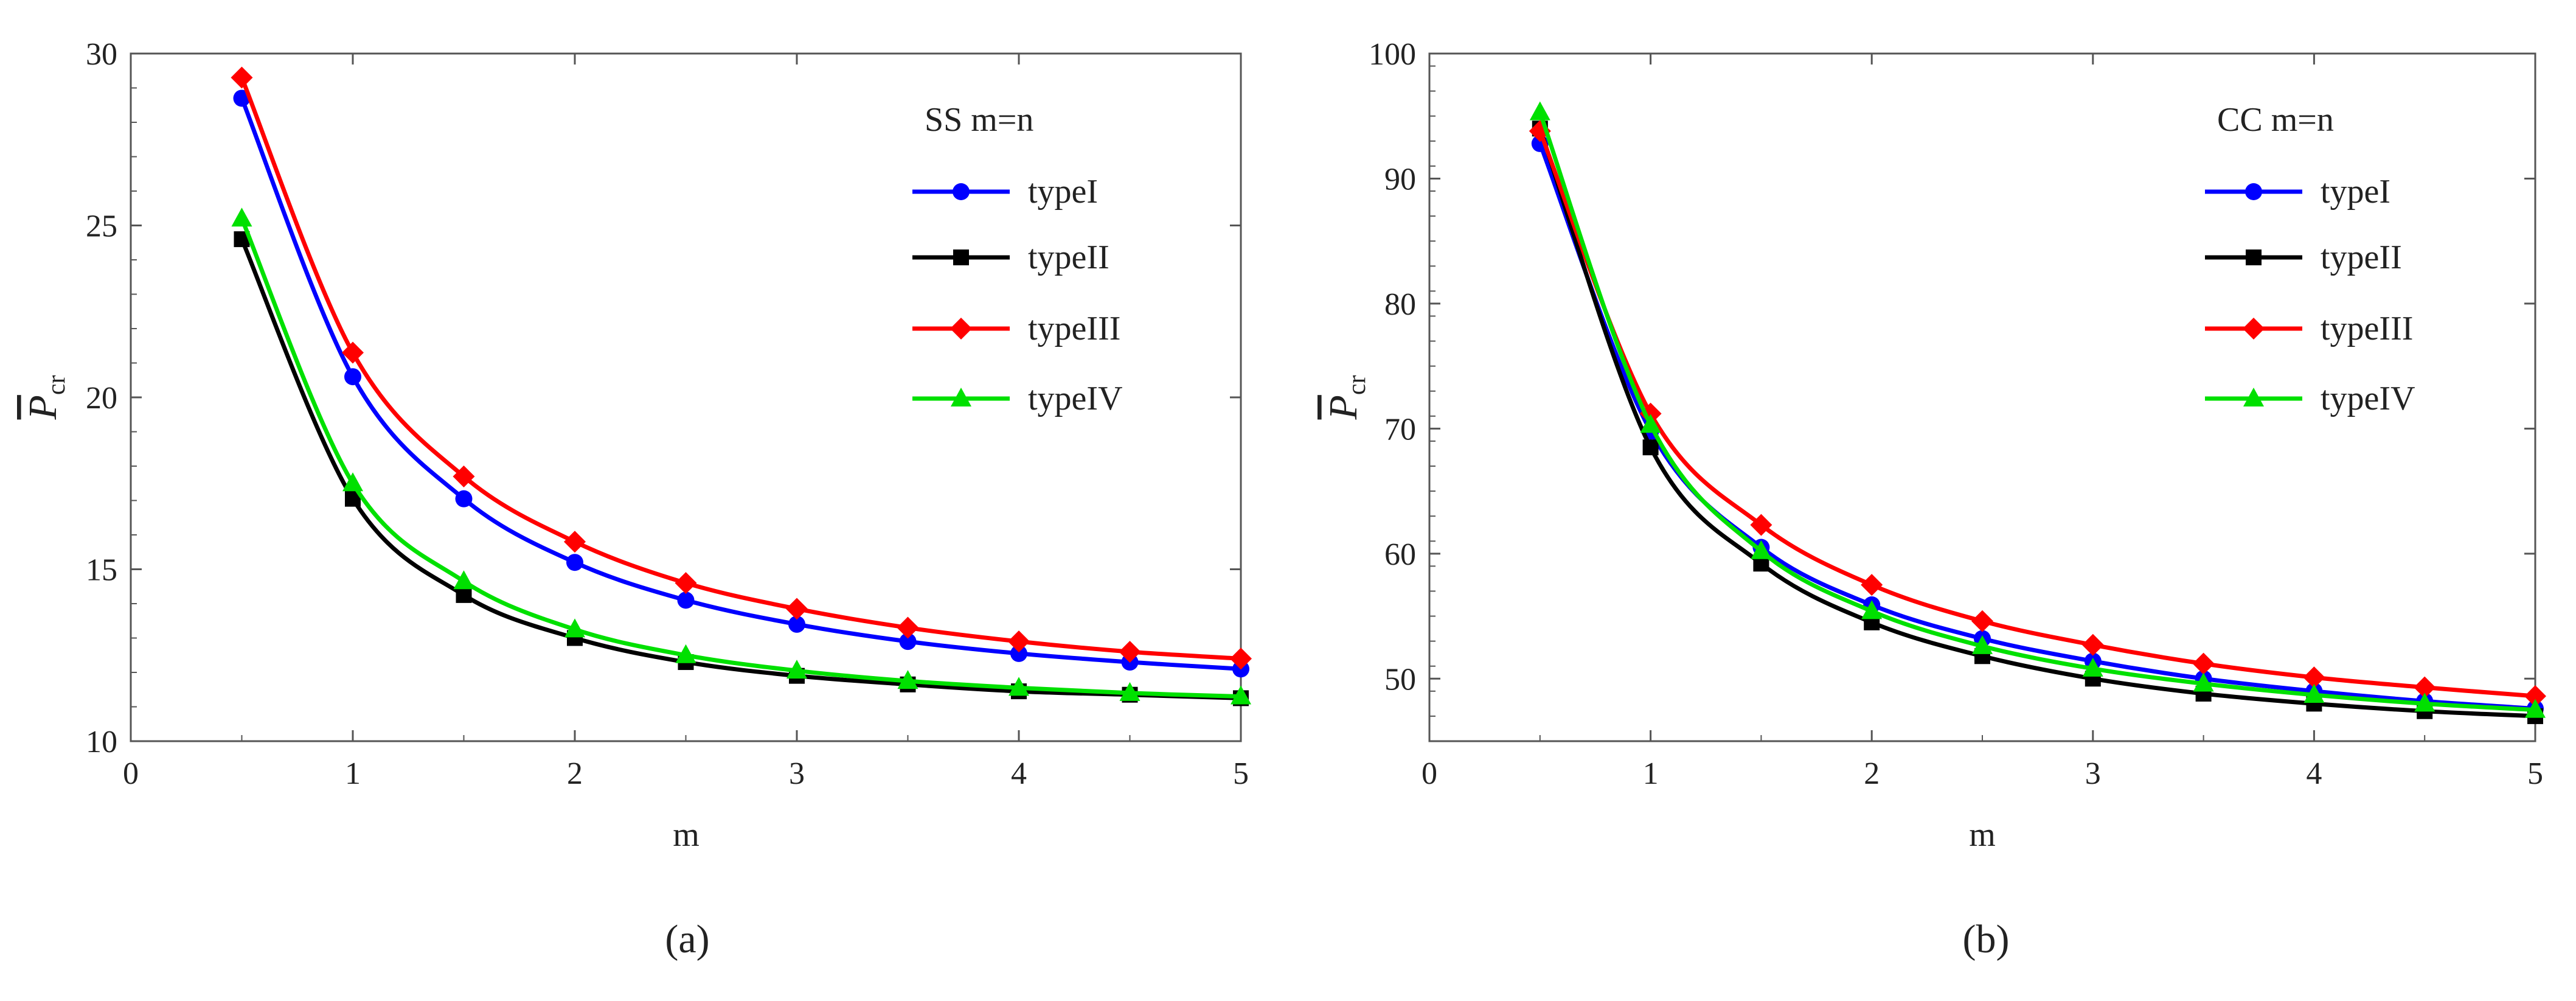 The width and height of the screenshot is (2576, 1001). What do you see at coordinates (1650, 447) in the screenshot?
I see `data-point-typeII` at bounding box center [1650, 447].